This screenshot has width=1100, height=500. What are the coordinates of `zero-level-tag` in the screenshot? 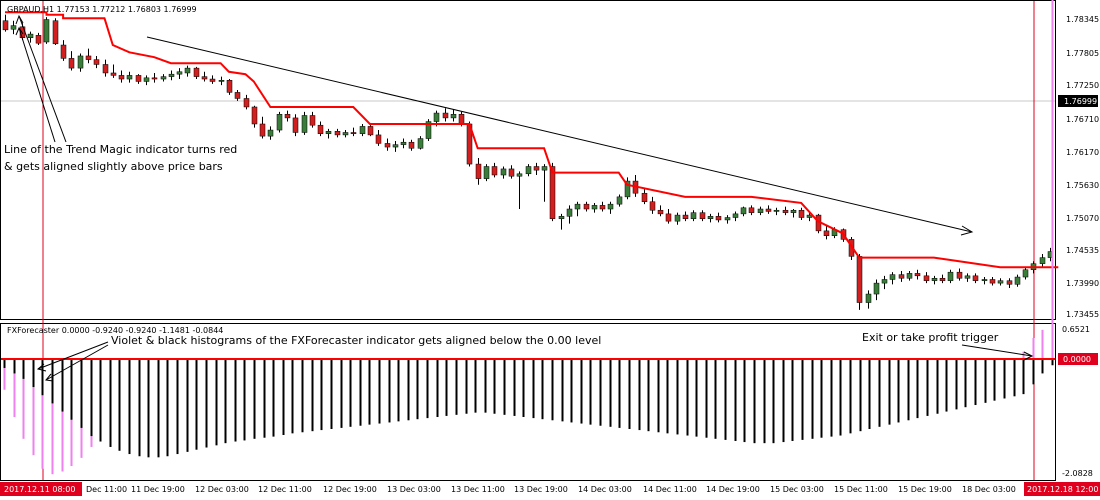 It's located at (1078, 359).